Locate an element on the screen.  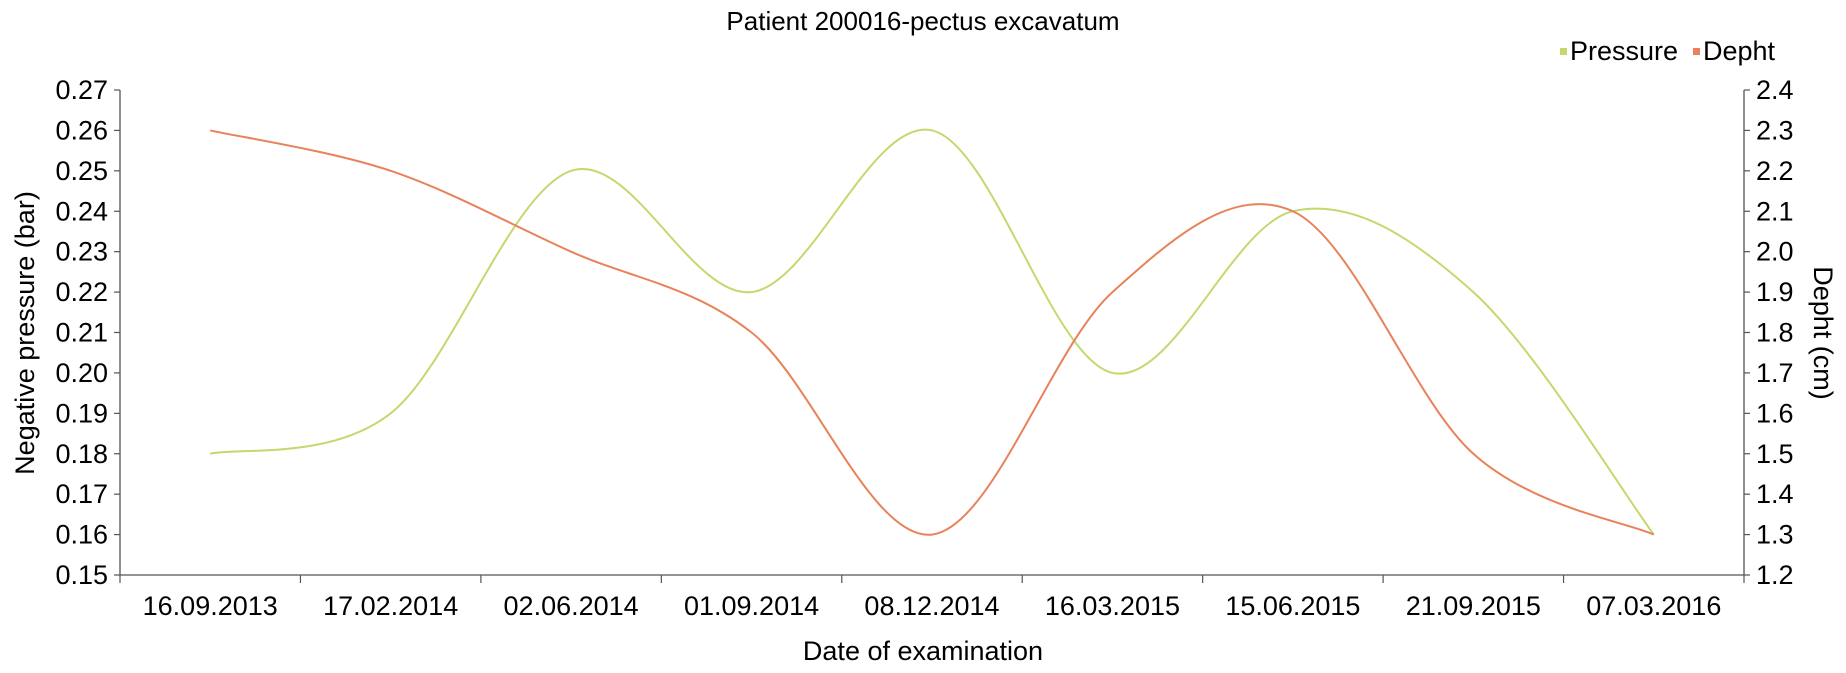
left-tick-label: 0.15 is located at coordinates (81, 575).